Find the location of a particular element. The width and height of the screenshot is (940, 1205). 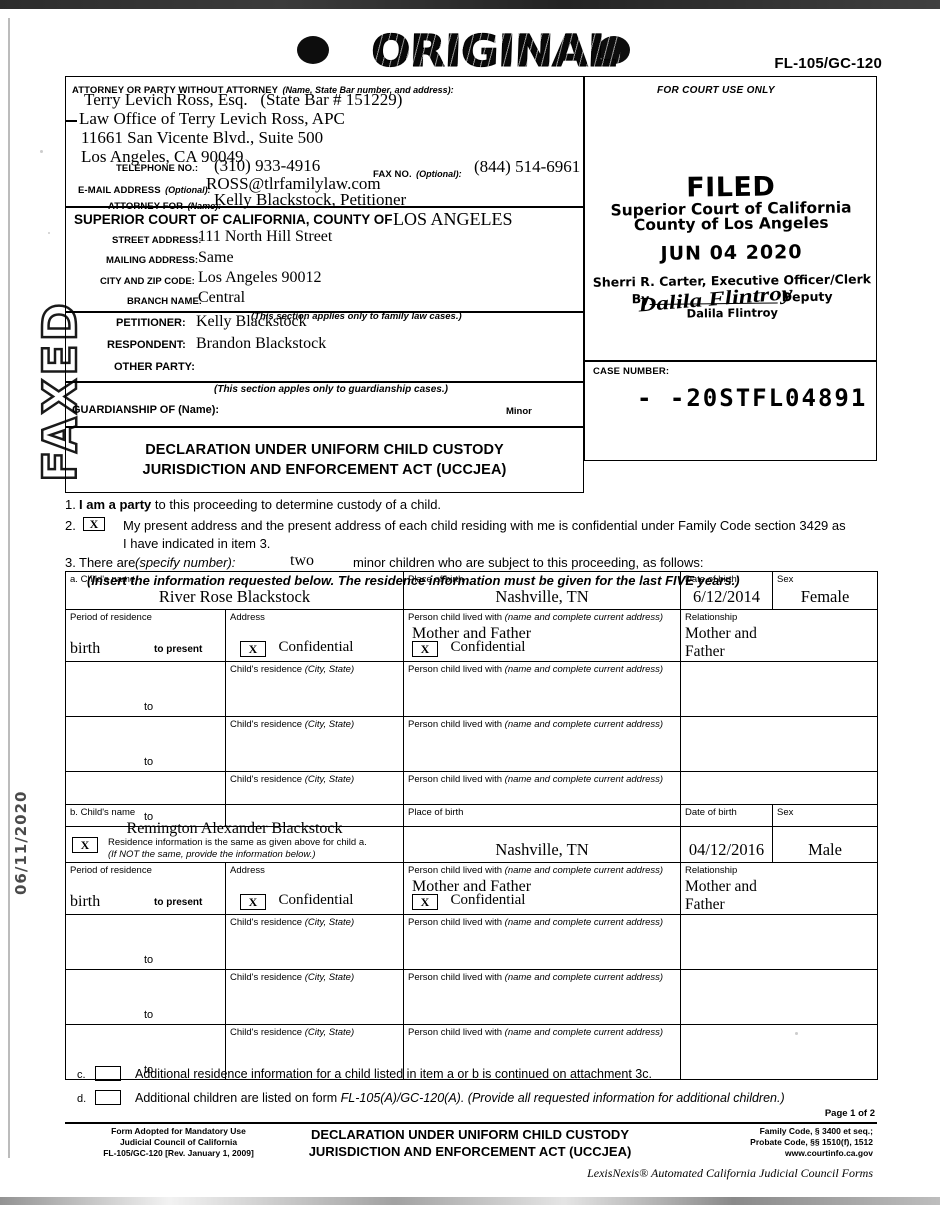

form-title-line1: DECLARATION UNDER UNIFORM CHILD CUSTODY is located at coordinates (324, 450).